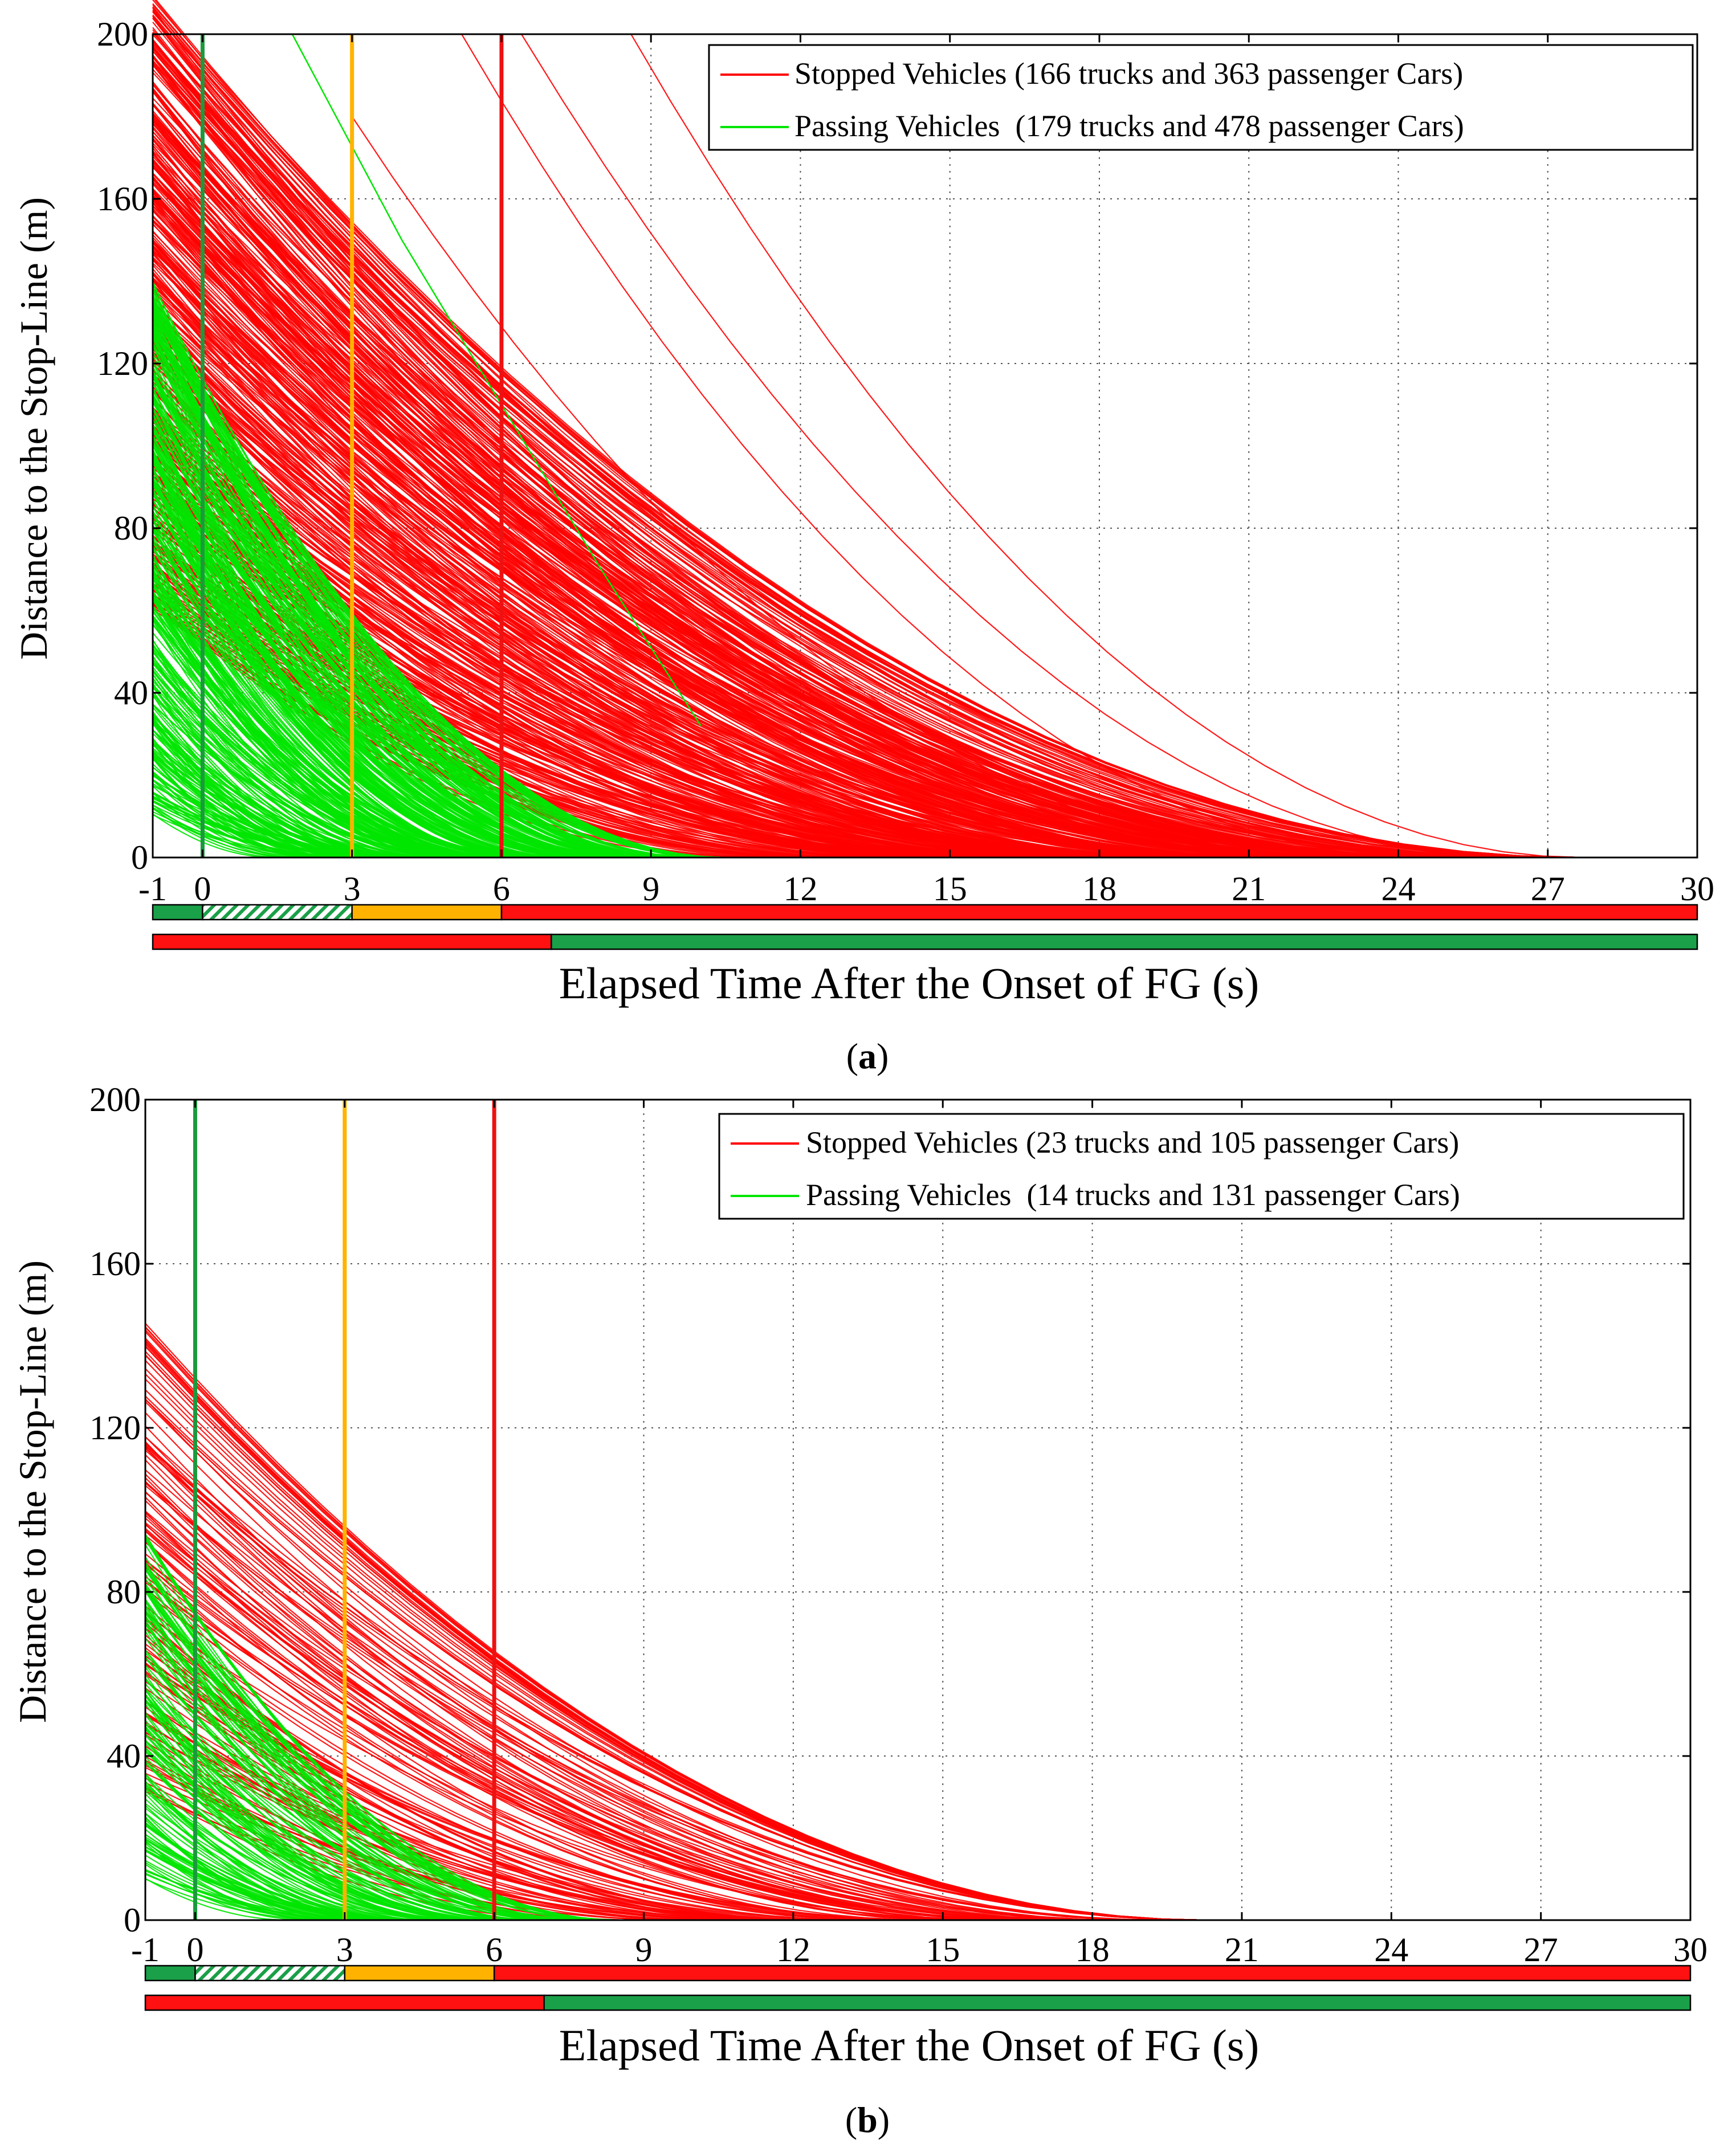 This screenshot has height=2156, width=1736. I want to click on y-tick-label: 120, so click(123, 363).